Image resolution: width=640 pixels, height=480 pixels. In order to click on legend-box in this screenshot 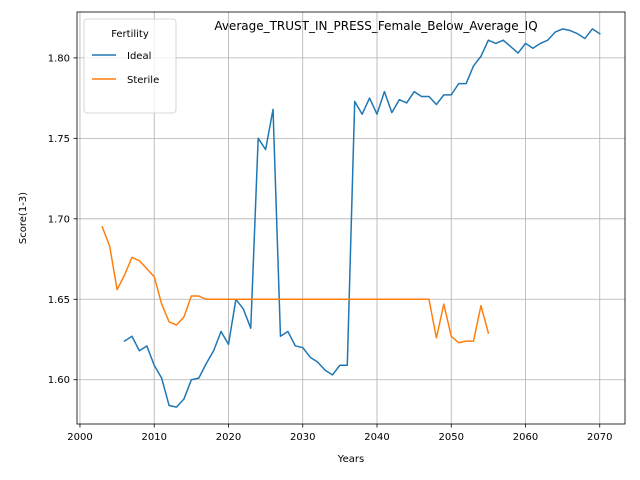, I will do `click(130, 66)`.